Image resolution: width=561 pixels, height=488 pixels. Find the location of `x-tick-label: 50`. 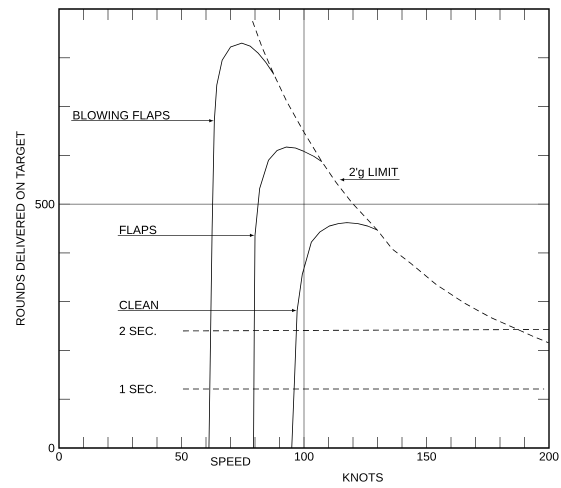

x-tick-label: 50 is located at coordinates (181, 456).